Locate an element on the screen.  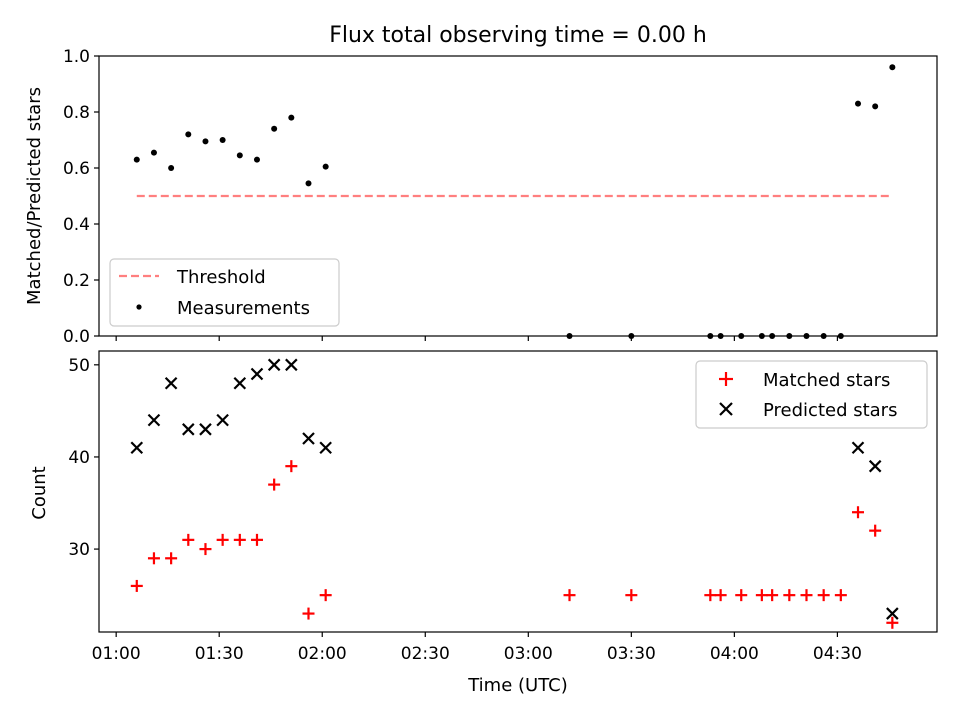
x-tick-label: 01:30 is located at coordinates (219, 654).